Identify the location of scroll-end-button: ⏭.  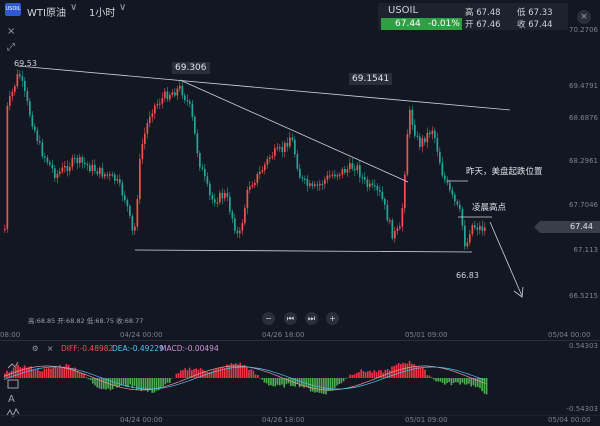
(311, 318).